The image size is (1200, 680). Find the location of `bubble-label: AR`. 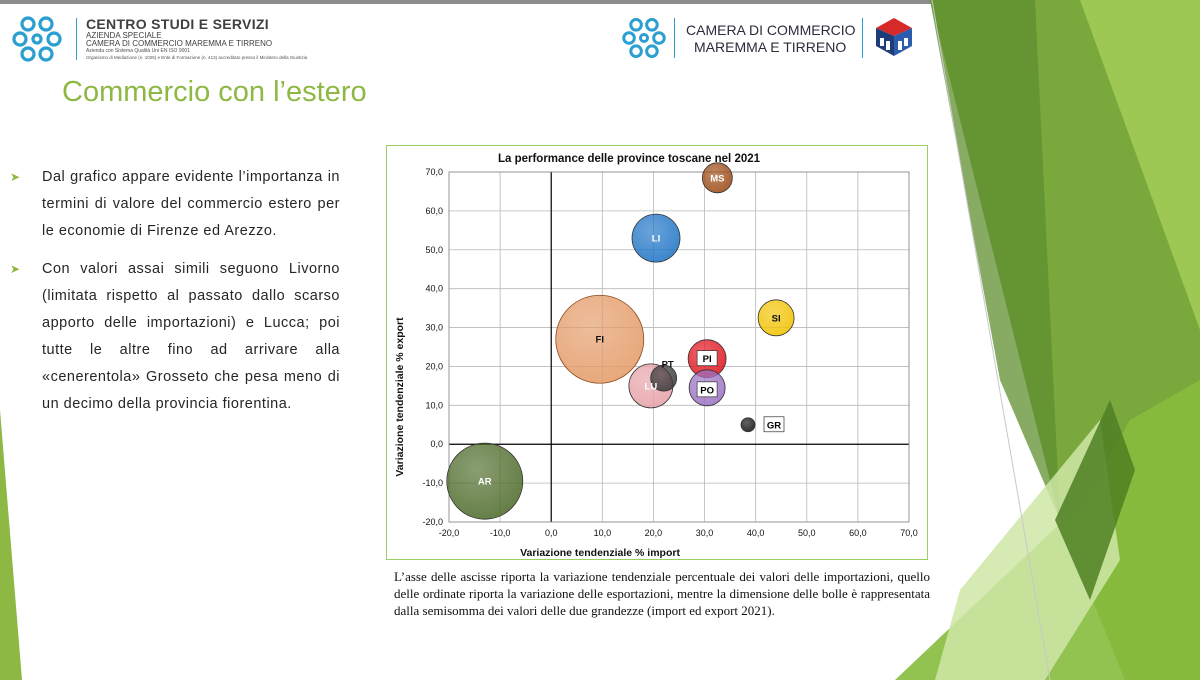

bubble-label: AR is located at coordinates (485, 482).